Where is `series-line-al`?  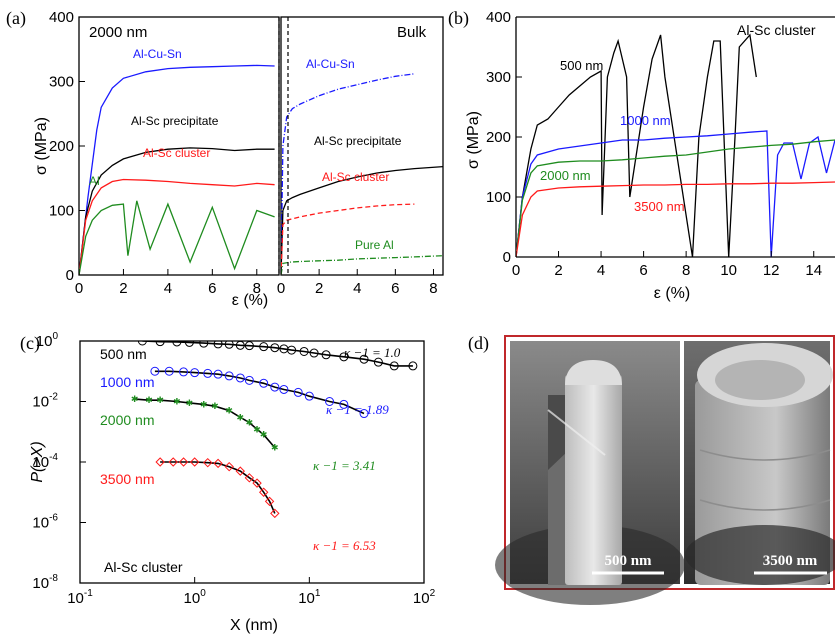 series-line-al is located at coordinates (177, 237).